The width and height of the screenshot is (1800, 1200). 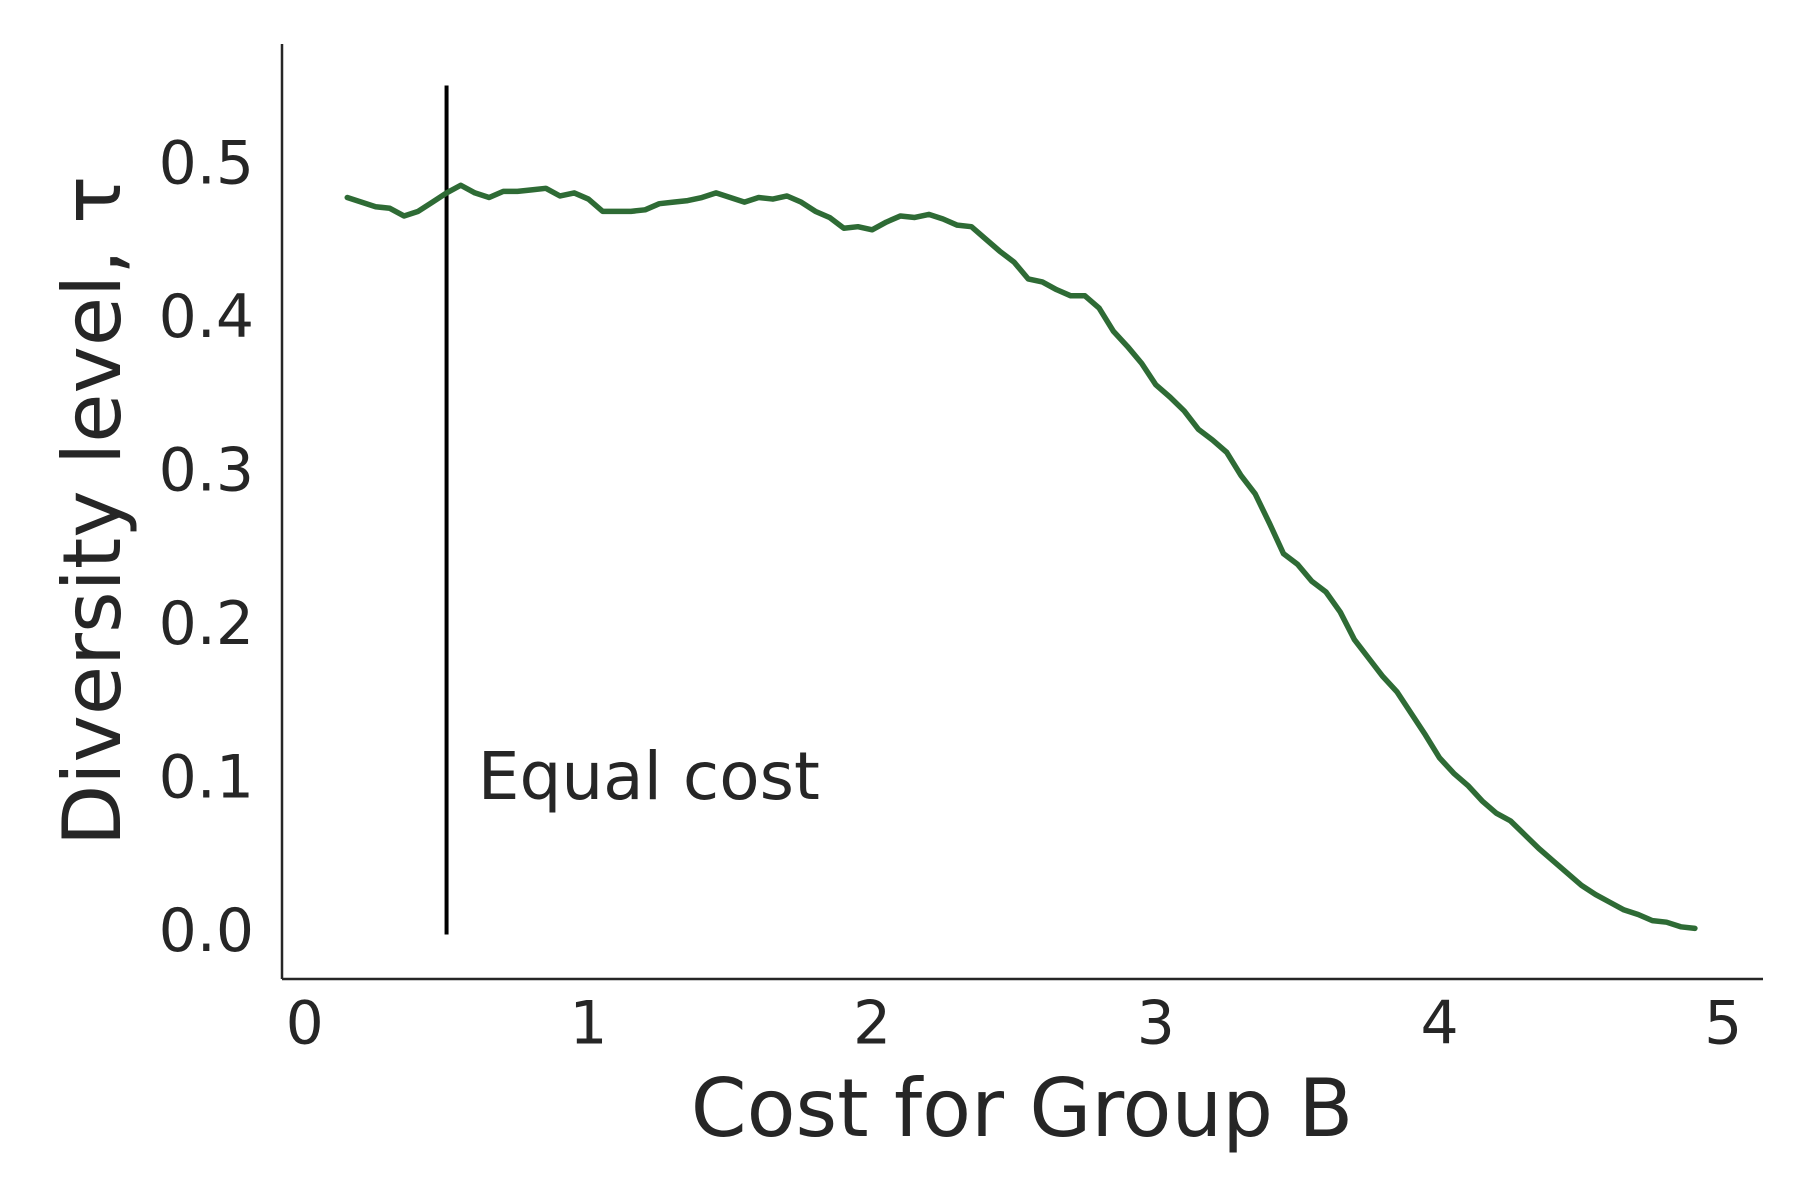 What do you see at coordinates (206, 624) in the screenshot?
I see `y-tick-label: 0.2` at bounding box center [206, 624].